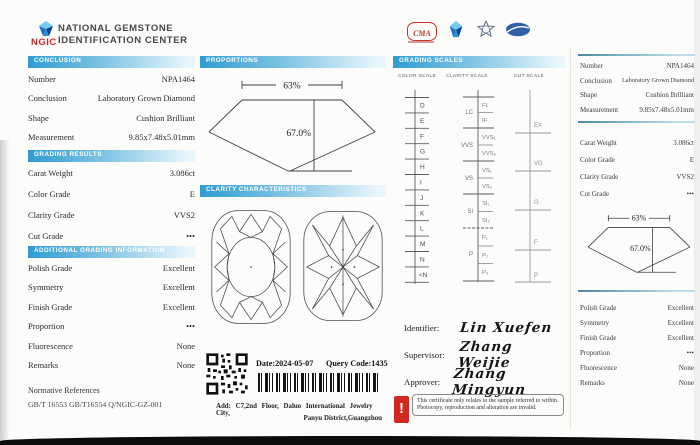  I want to click on color-grade-label: D, so click(422, 106).